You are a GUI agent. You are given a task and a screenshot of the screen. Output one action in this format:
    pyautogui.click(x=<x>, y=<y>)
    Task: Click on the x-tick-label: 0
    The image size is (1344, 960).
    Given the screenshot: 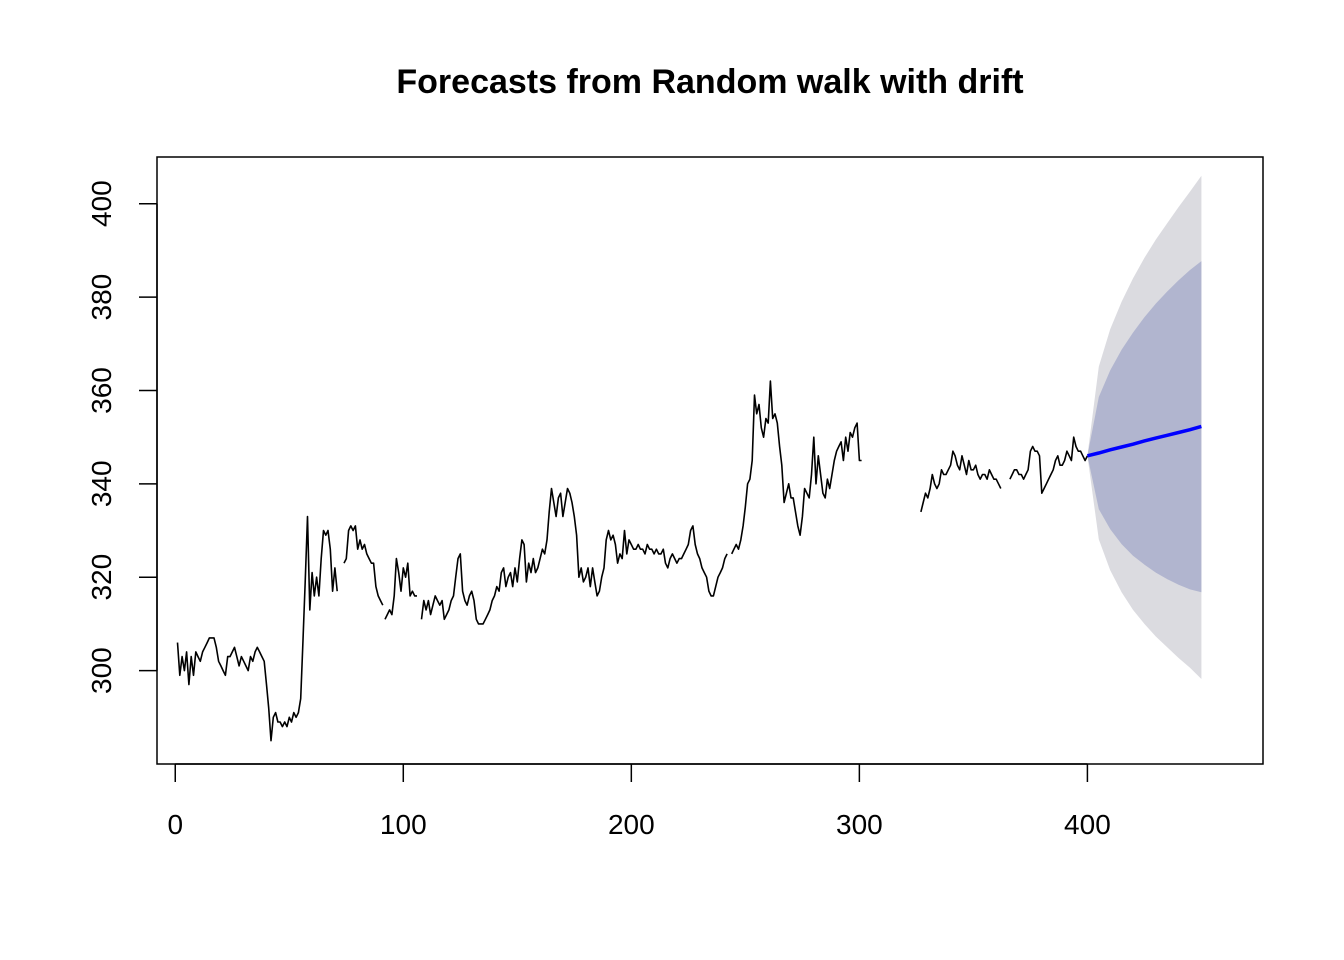 What is the action you would take?
    pyautogui.click(x=175, y=824)
    